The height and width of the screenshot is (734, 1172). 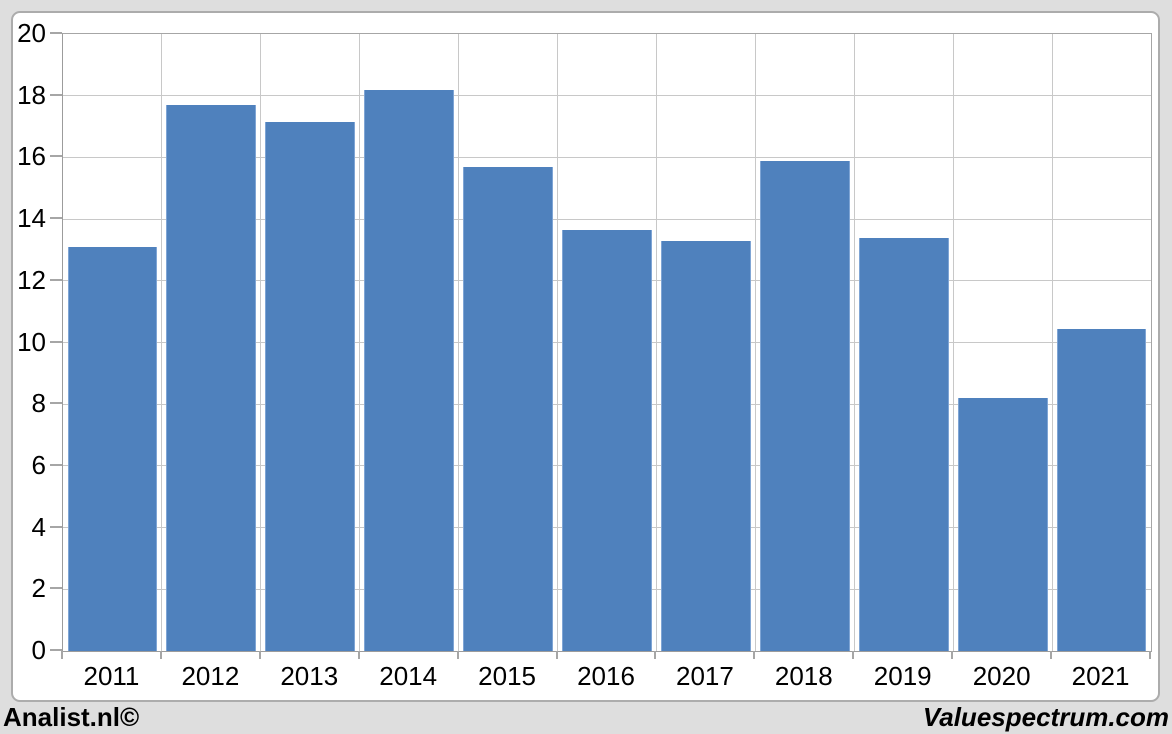 What do you see at coordinates (31, 94) in the screenshot?
I see `y-axis-label-18: 18` at bounding box center [31, 94].